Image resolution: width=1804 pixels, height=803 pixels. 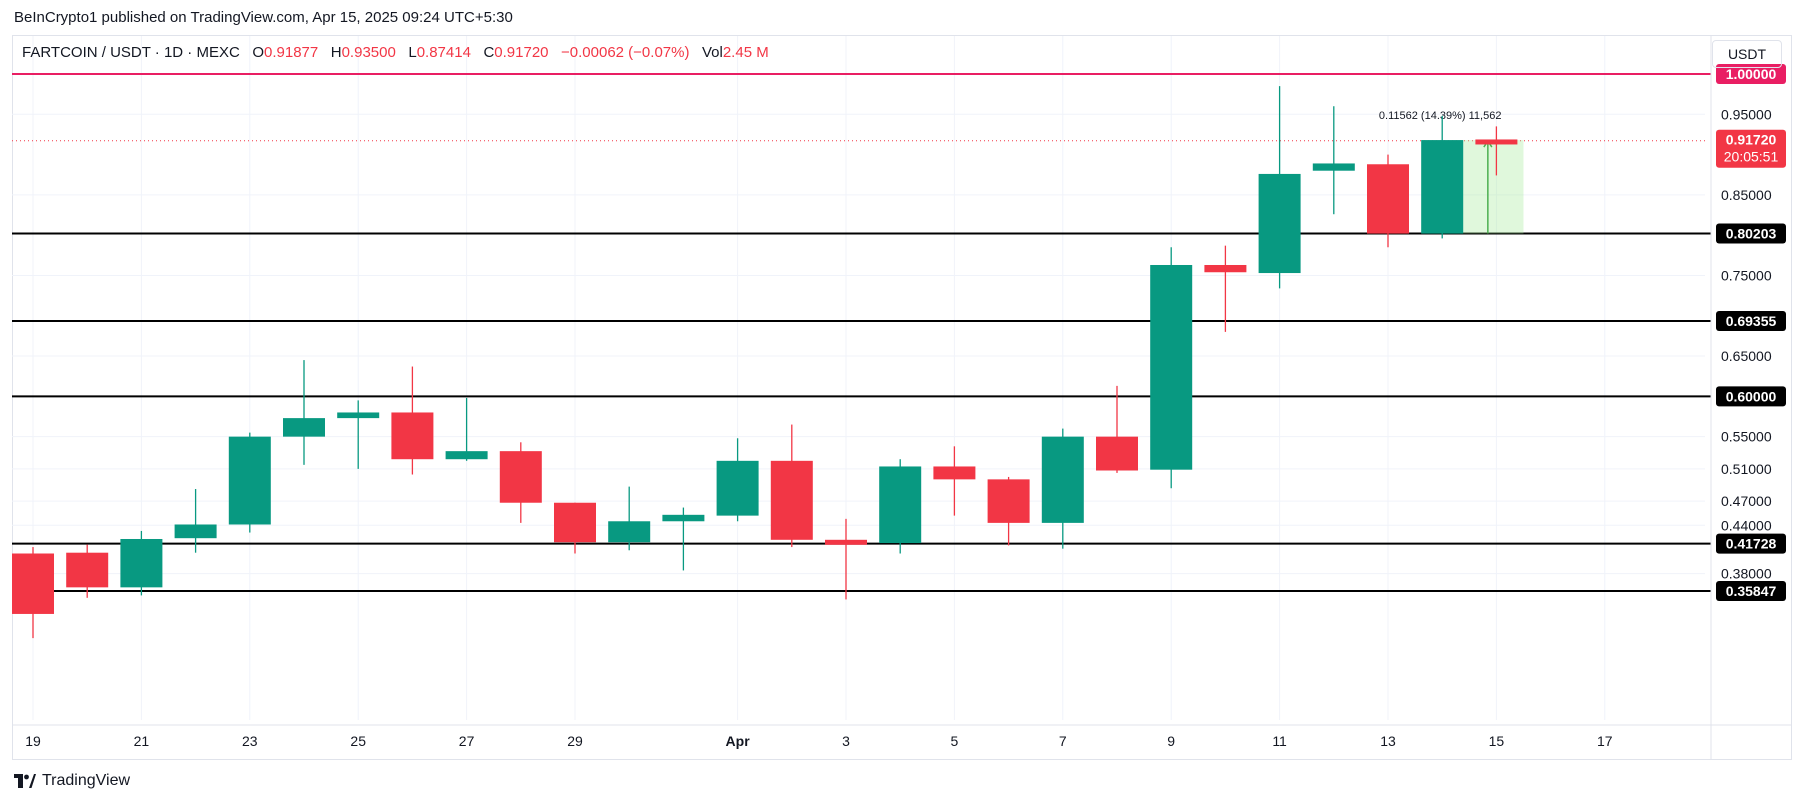 What do you see at coordinates (1497, 741) in the screenshot?
I see `time-tick-label: 15` at bounding box center [1497, 741].